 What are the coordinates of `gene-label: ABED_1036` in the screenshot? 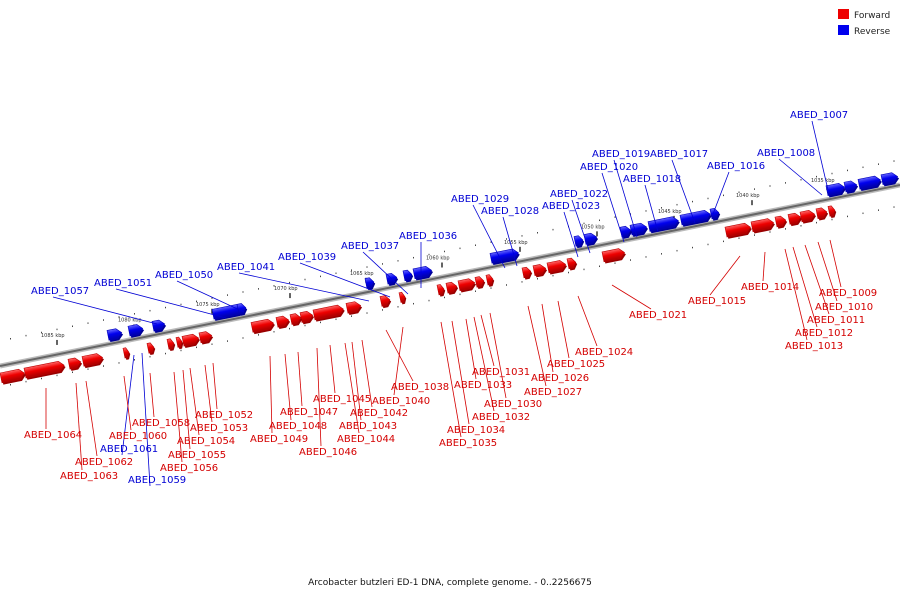 It's located at (428, 236).